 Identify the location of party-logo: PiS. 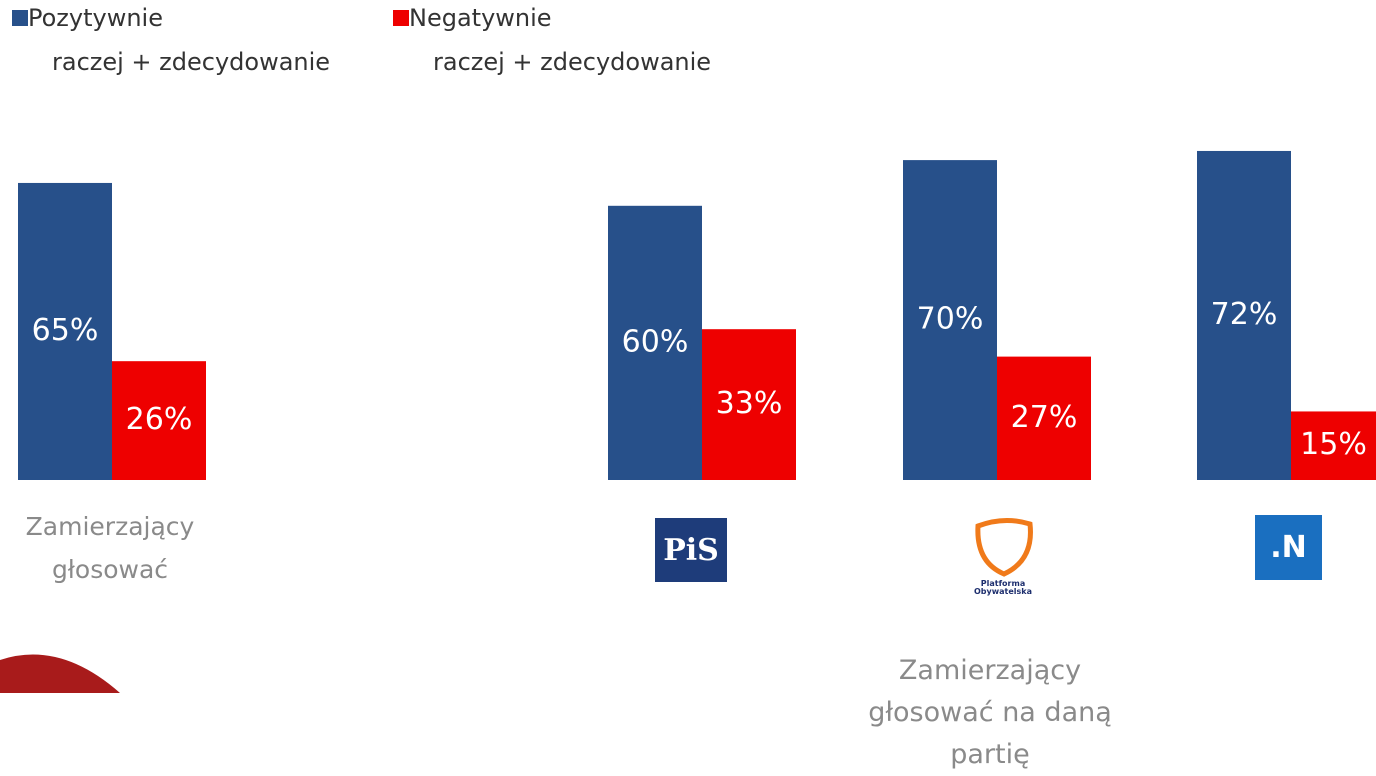
(691, 550).